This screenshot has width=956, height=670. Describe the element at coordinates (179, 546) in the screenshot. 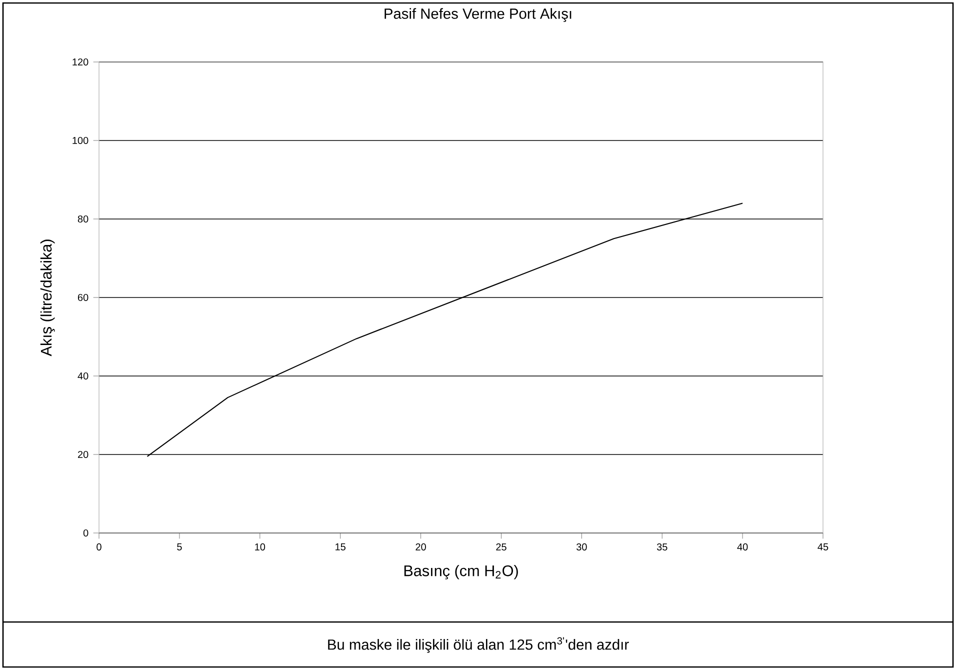

I see `x-tick-label: 5` at that location.